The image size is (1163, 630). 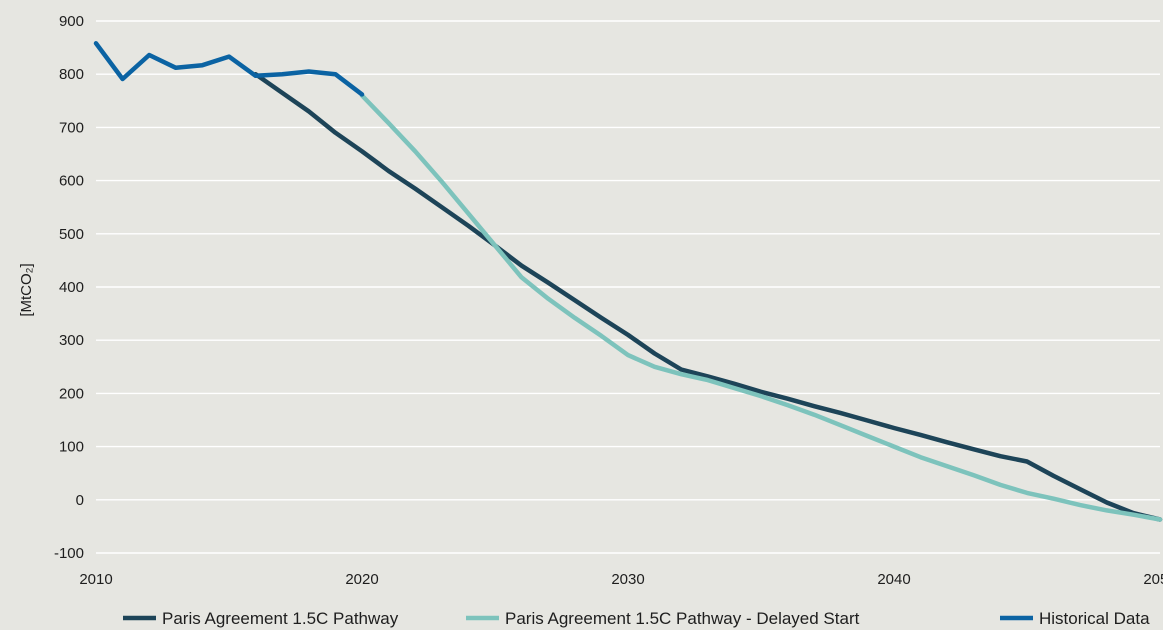 What do you see at coordinates (71, 127) in the screenshot?
I see `y-tick-label: 700` at bounding box center [71, 127].